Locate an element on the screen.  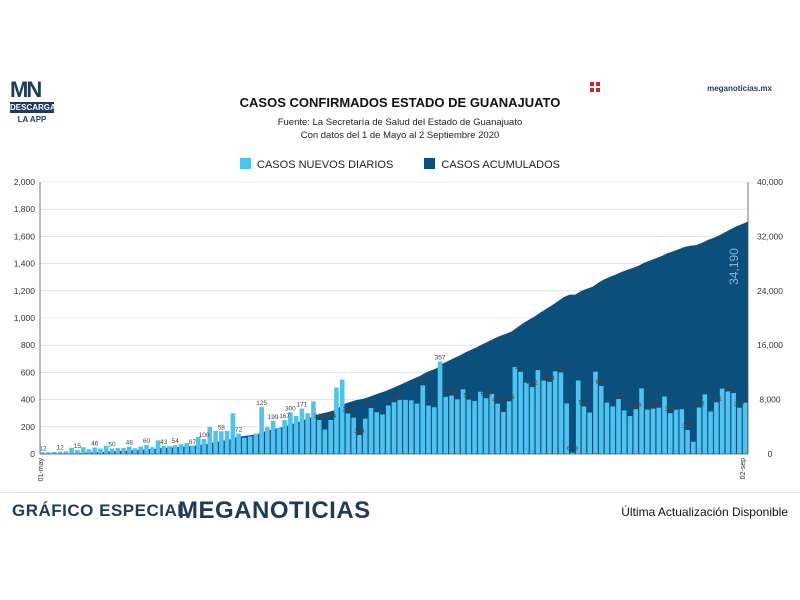
daily-data-label: 438 is located at coordinates (699, 403).